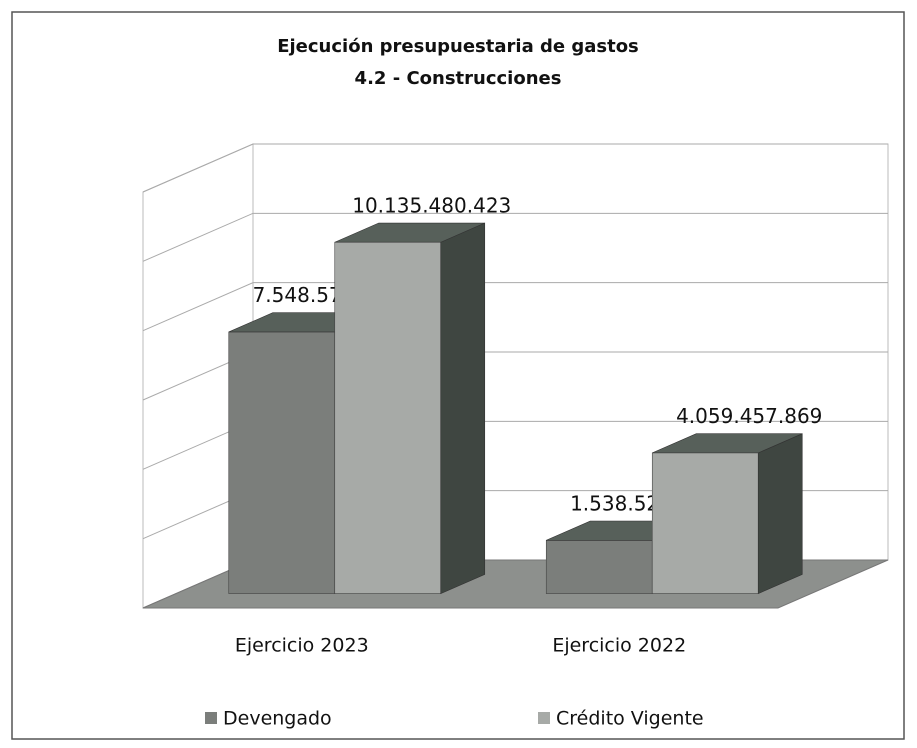  I want to click on x-tick-label: Ejercicio 2023, so click(302, 646).